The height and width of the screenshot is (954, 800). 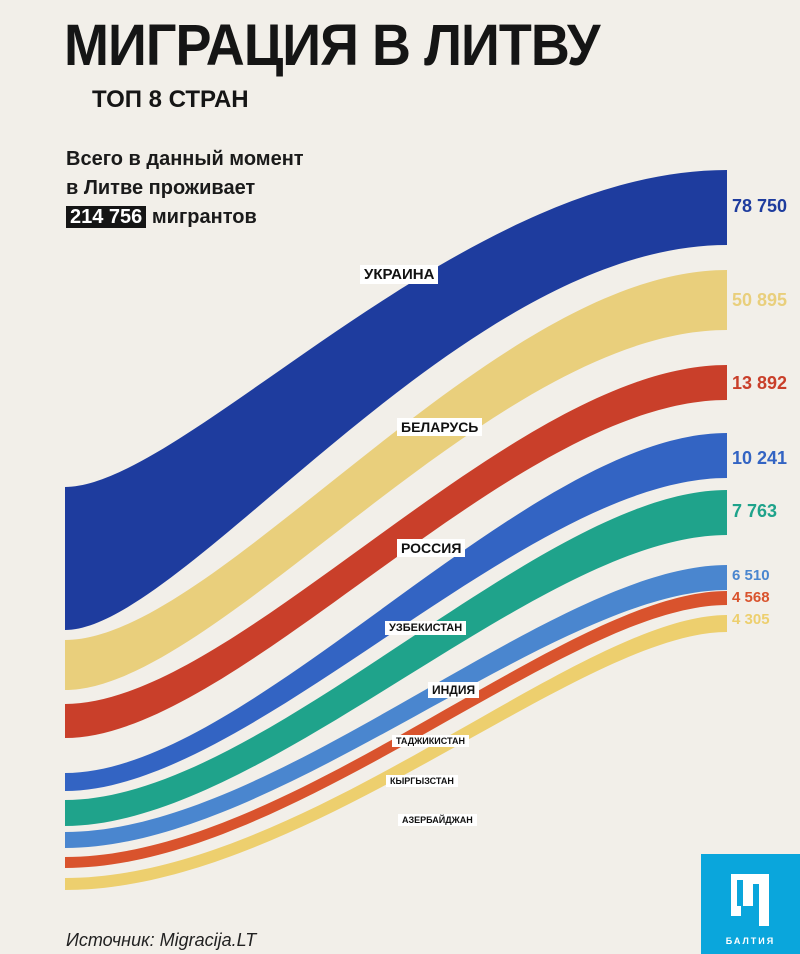 I want to click on value-label: 6 510, so click(x=751, y=575).